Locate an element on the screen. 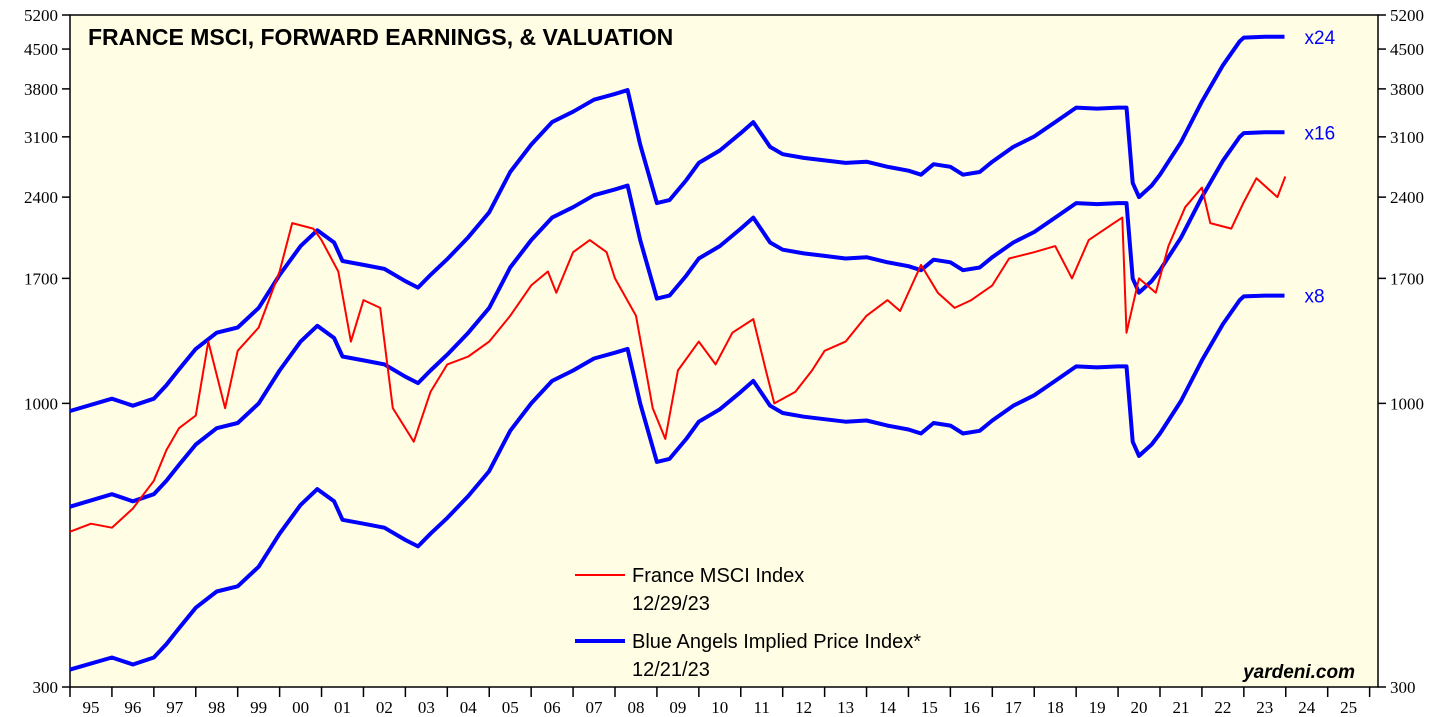 This screenshot has width=1448, height=717. y-tick-label: 300 is located at coordinates (46, 687).